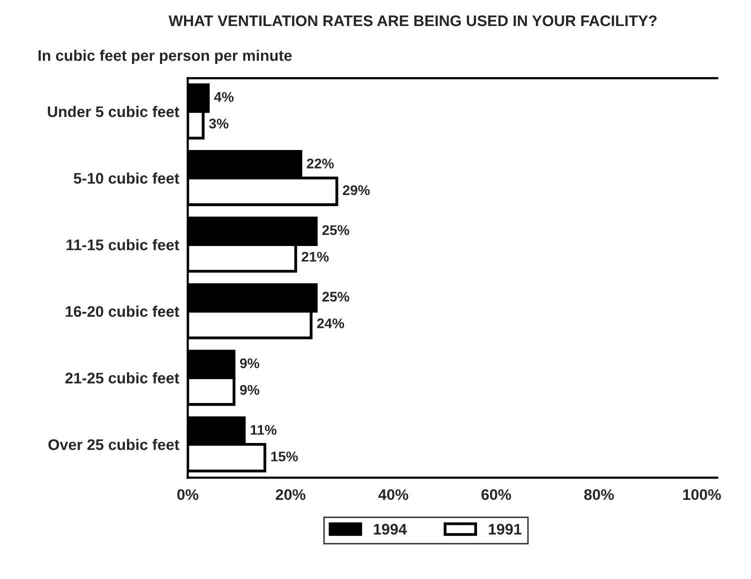  Describe the element at coordinates (127, 178) in the screenshot. I see `y-tick-label: 5-10 cubic feet` at that location.